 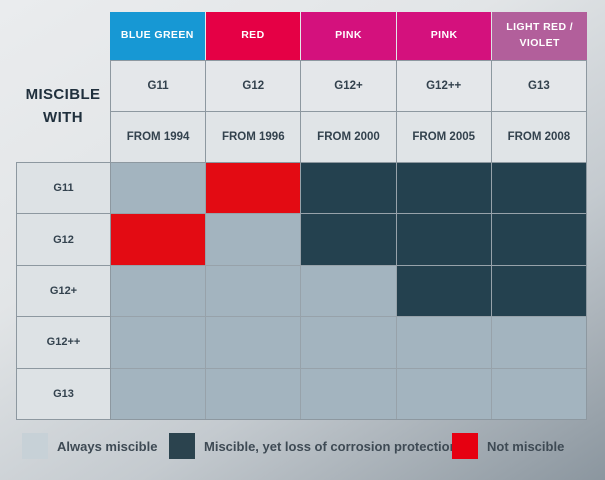 I want to click on row-label-G12++: G12++, so click(x=63, y=342).